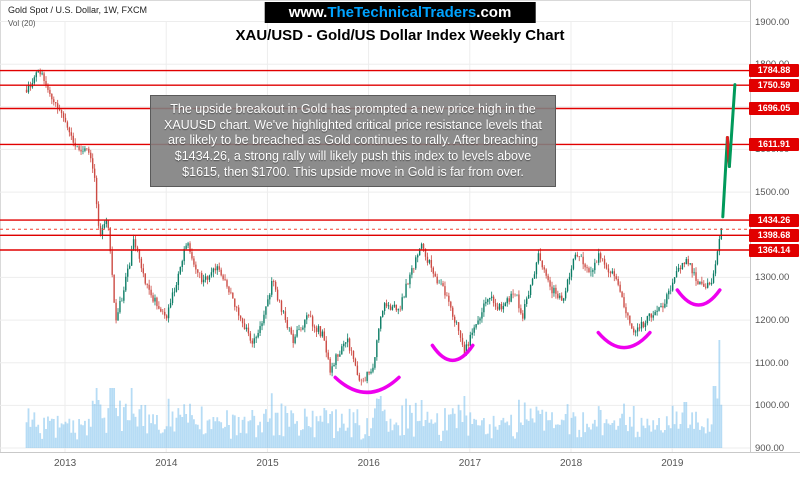  Describe the element at coordinates (22, 23) in the screenshot. I see `volume-indicator-label: Vol (20)` at that location.